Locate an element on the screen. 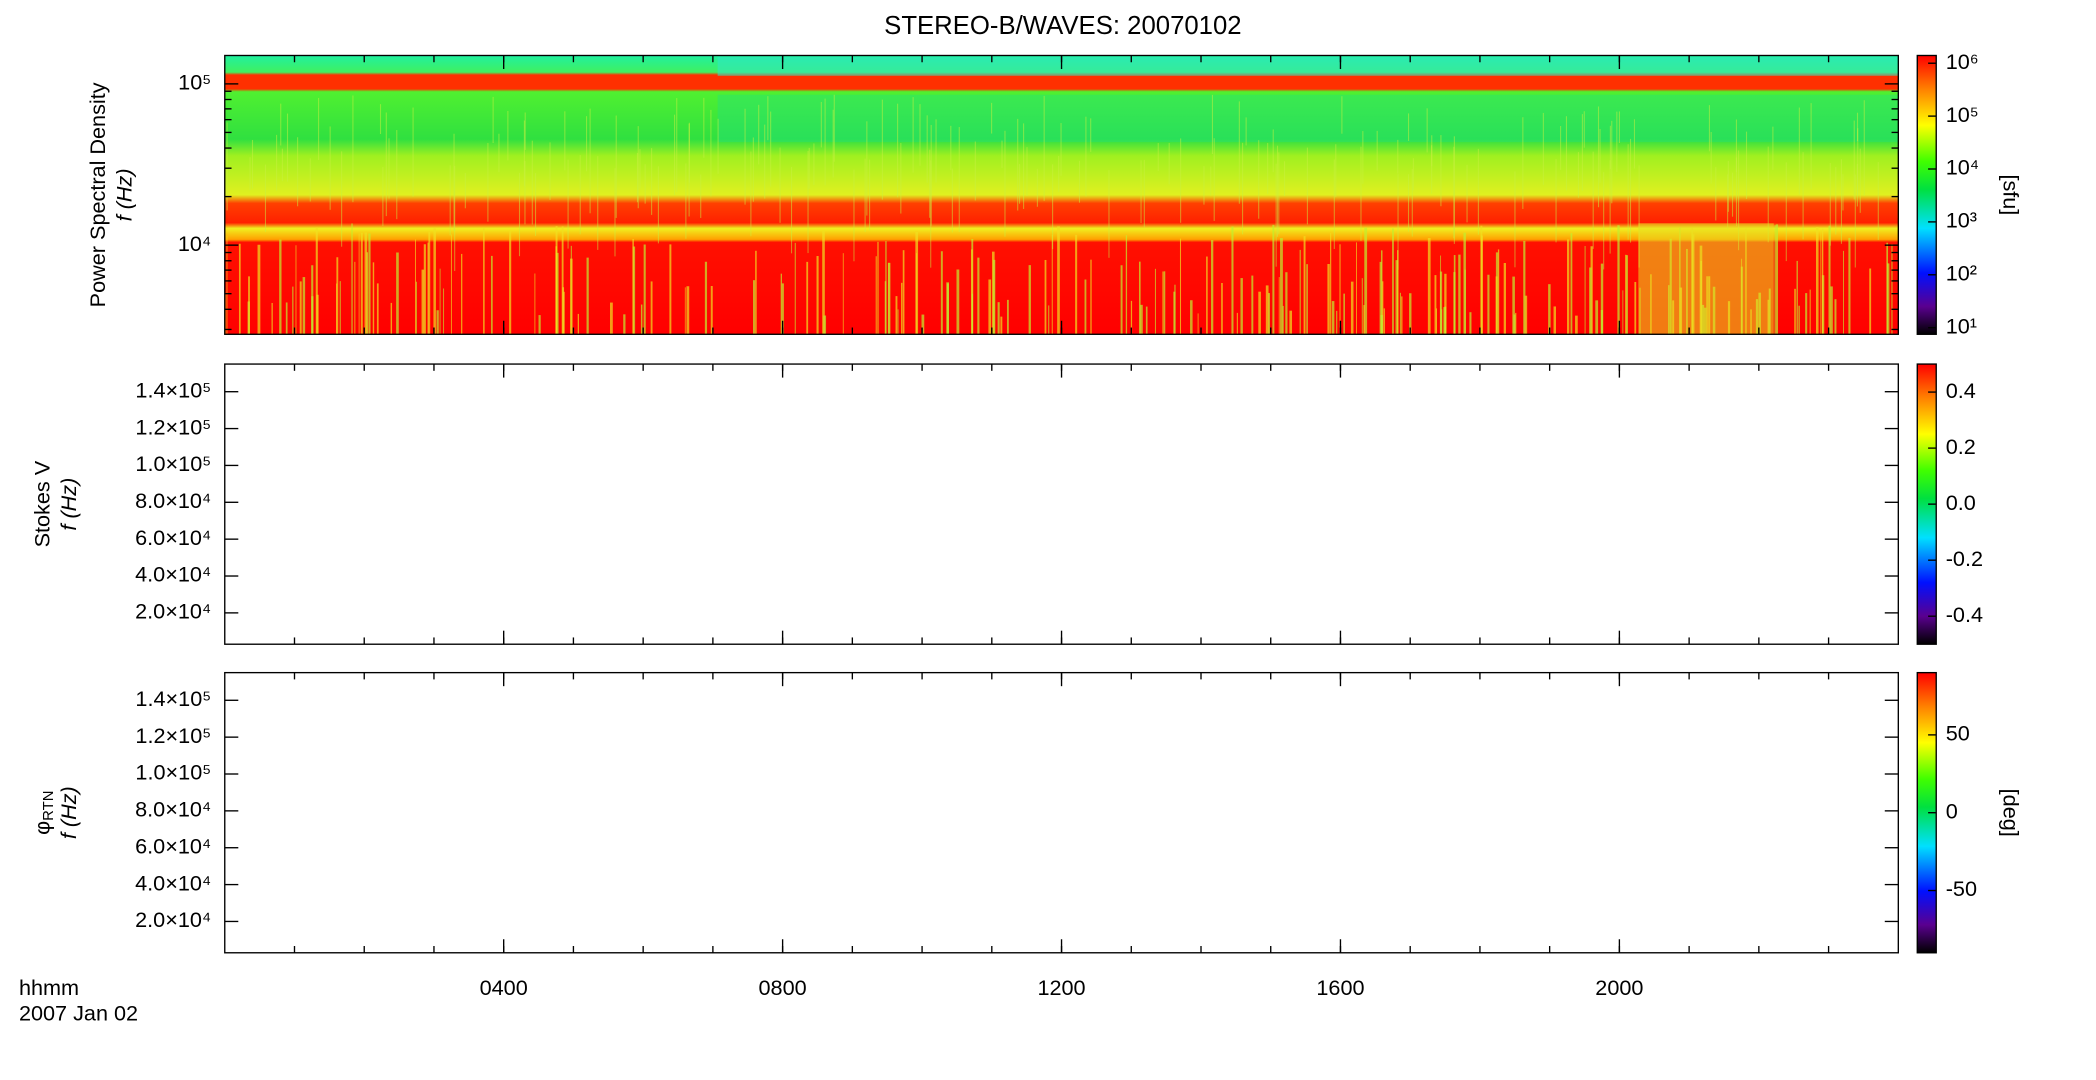 This screenshot has height=1080, width=2096. colorbar-tick-label: 10² is located at coordinates (1961, 273).